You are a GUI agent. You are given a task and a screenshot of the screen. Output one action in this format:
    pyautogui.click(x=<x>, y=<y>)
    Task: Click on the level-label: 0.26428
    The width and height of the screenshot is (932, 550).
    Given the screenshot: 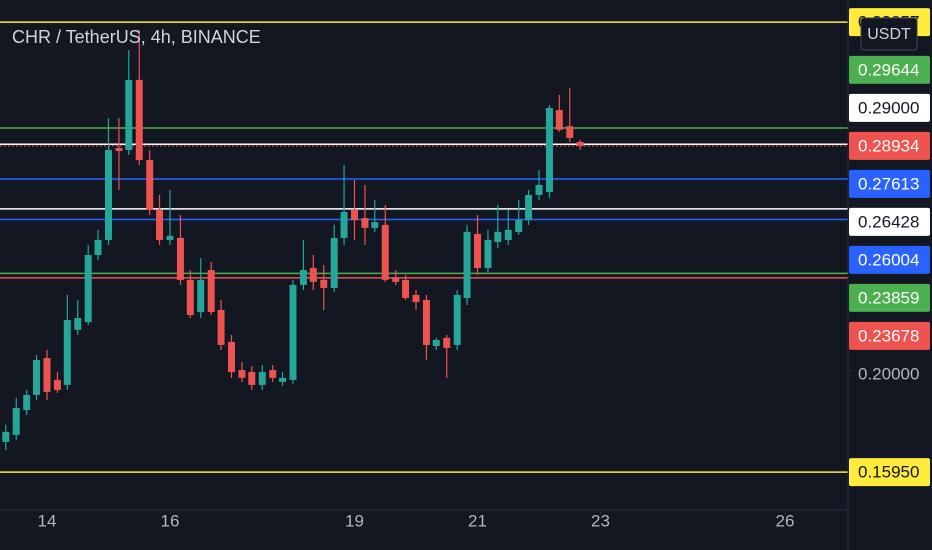 What is the action you would take?
    pyautogui.click(x=888, y=221)
    